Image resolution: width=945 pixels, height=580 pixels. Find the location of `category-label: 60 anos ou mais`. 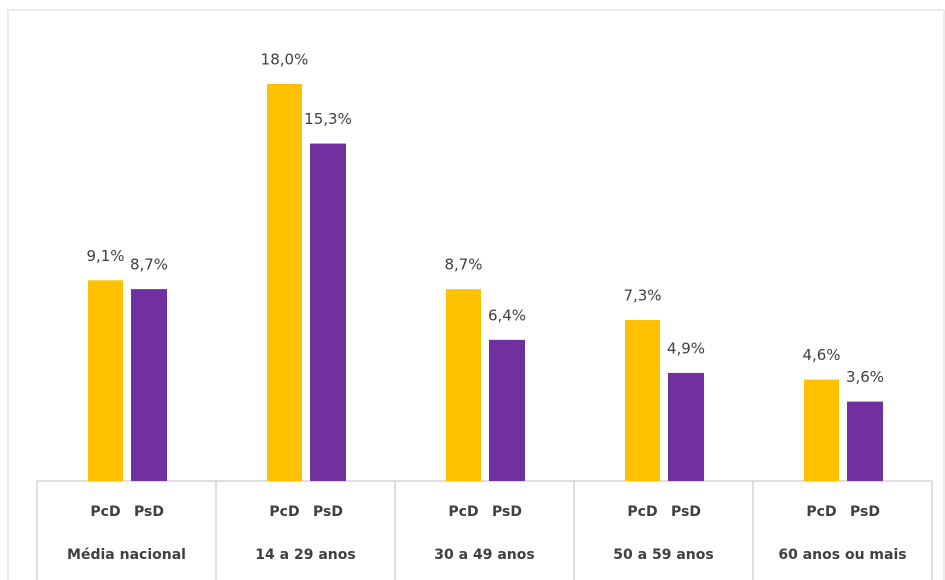

category-label: 60 anos ou mais is located at coordinates (842, 555).